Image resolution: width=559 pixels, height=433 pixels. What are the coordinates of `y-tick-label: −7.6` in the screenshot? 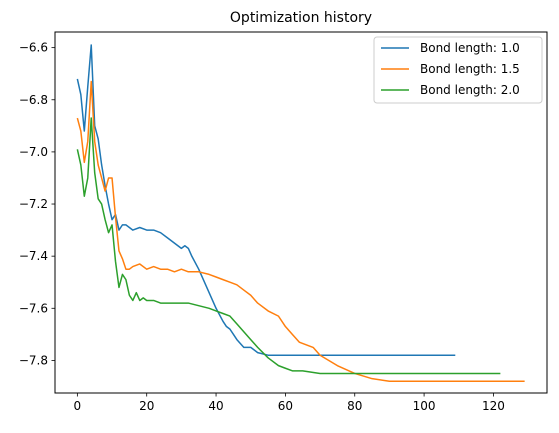 It's located at (33, 308).